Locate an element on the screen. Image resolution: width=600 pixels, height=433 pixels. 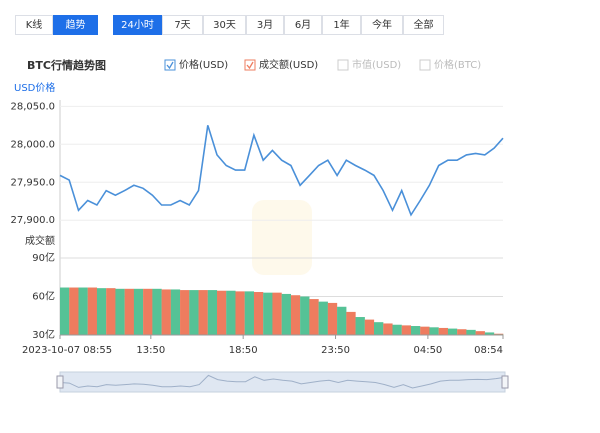
legend-item: 价格(BTC) is located at coordinates (450, 64).